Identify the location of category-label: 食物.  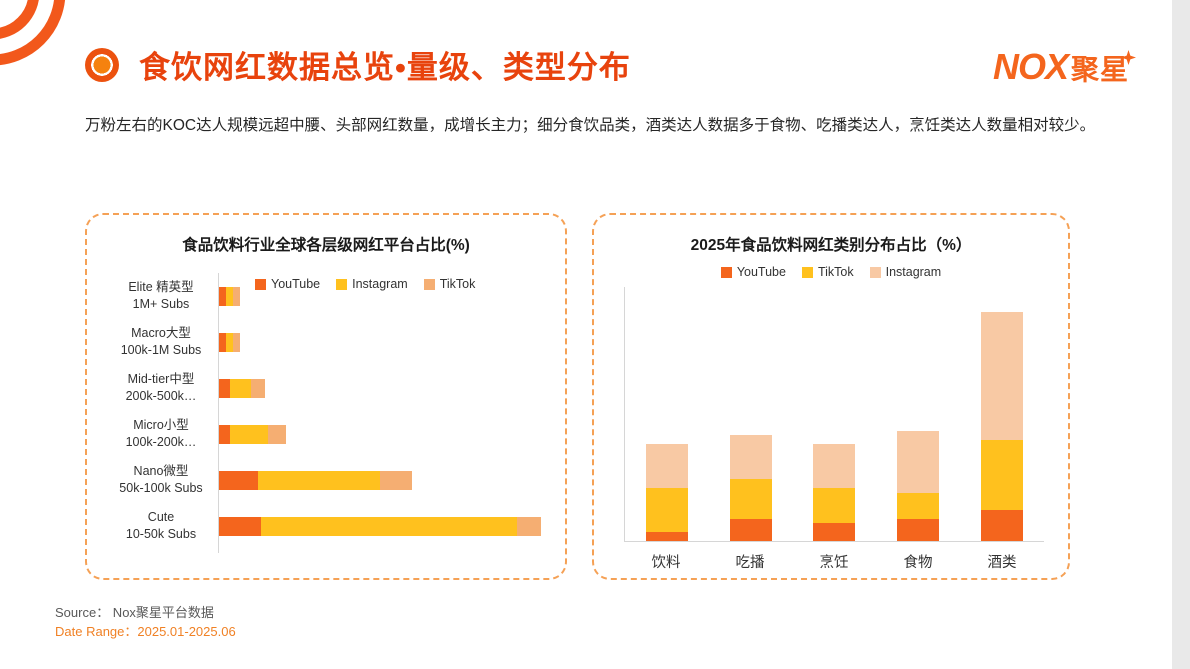
(918, 563).